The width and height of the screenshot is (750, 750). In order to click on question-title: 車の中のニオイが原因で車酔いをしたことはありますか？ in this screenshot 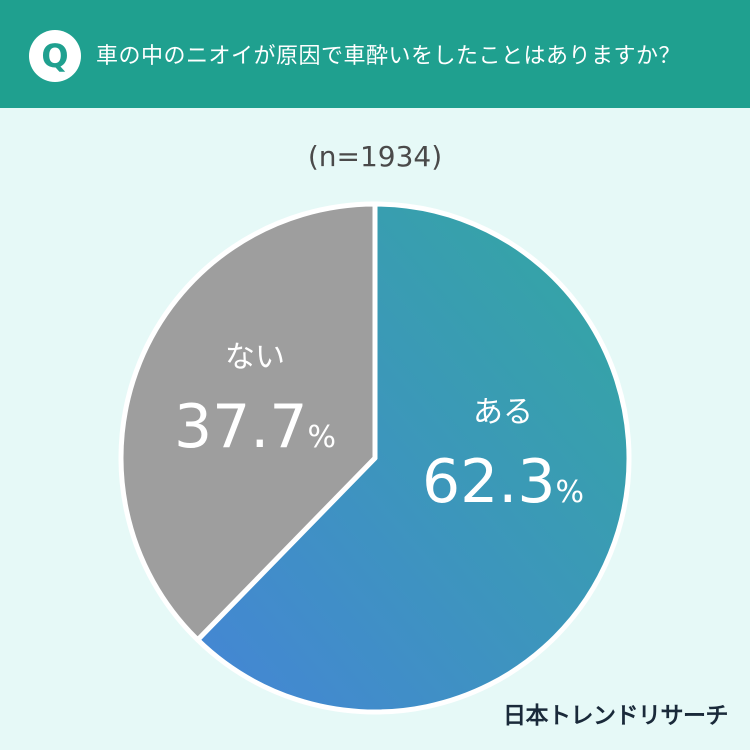, I will do `click(389, 56)`.